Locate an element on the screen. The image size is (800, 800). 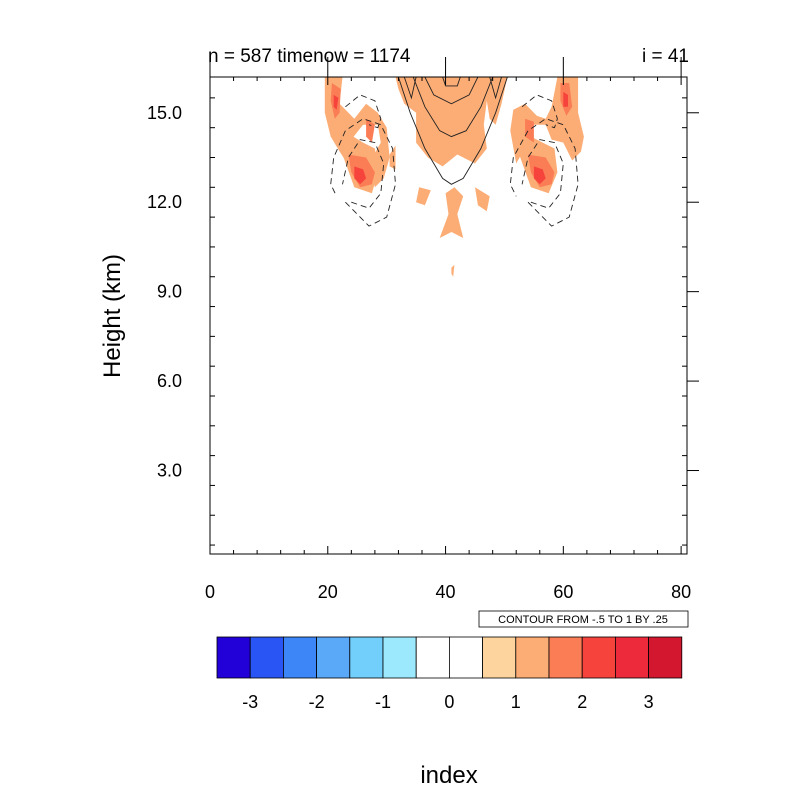
y-tick-label: 3.0 is located at coordinates (169, 471).